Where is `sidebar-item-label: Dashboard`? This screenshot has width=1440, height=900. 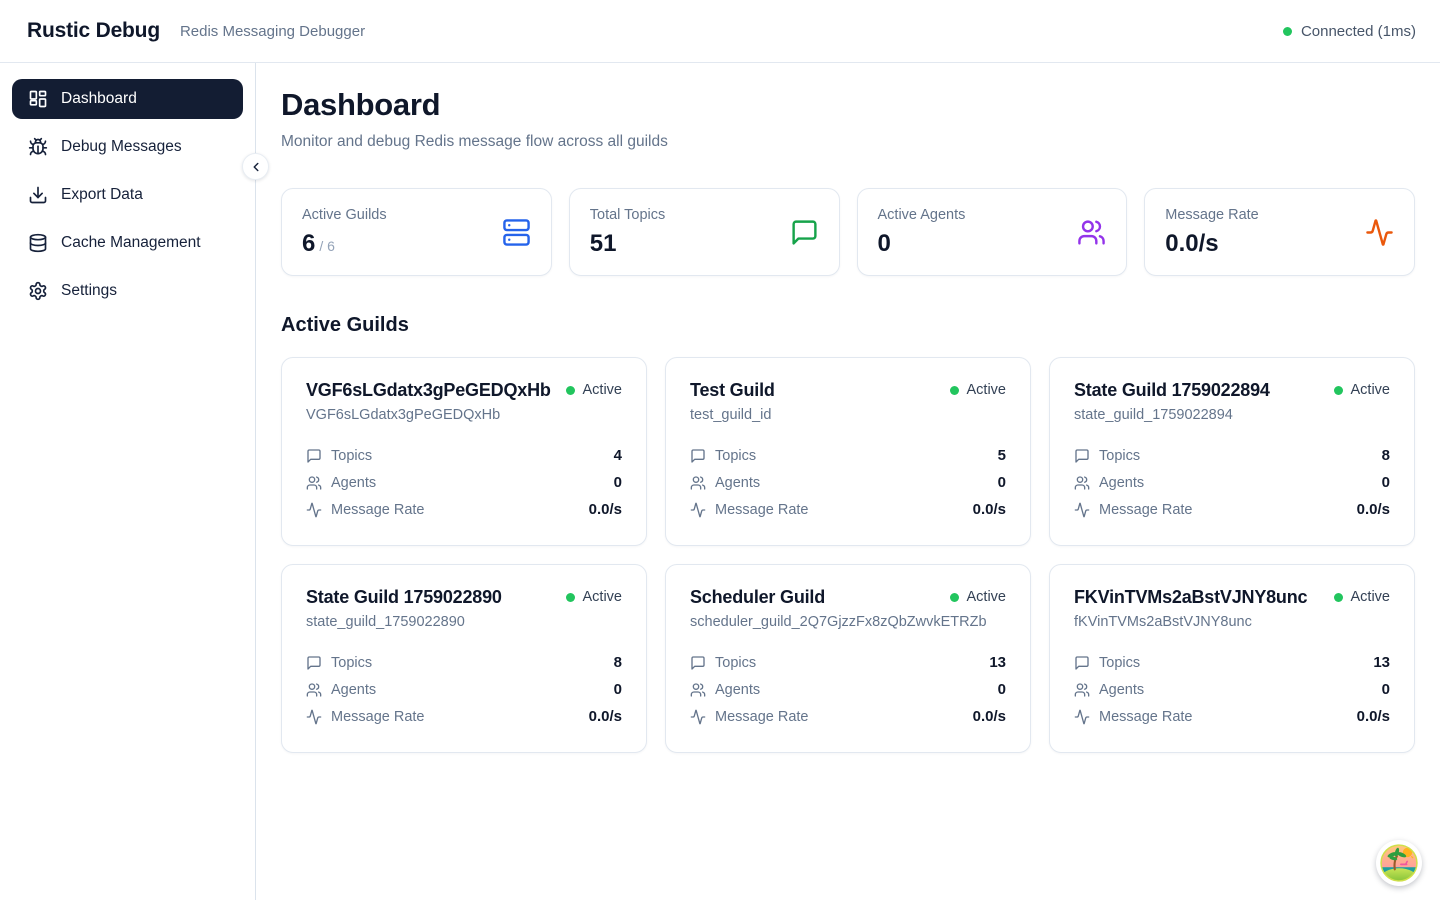 sidebar-item-label: Dashboard is located at coordinates (99, 98).